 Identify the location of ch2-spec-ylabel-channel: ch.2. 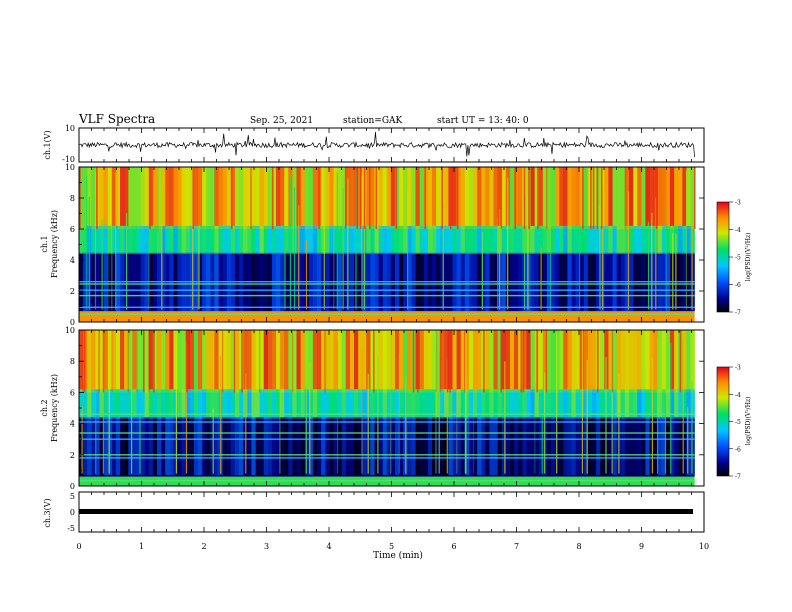
(44, 407).